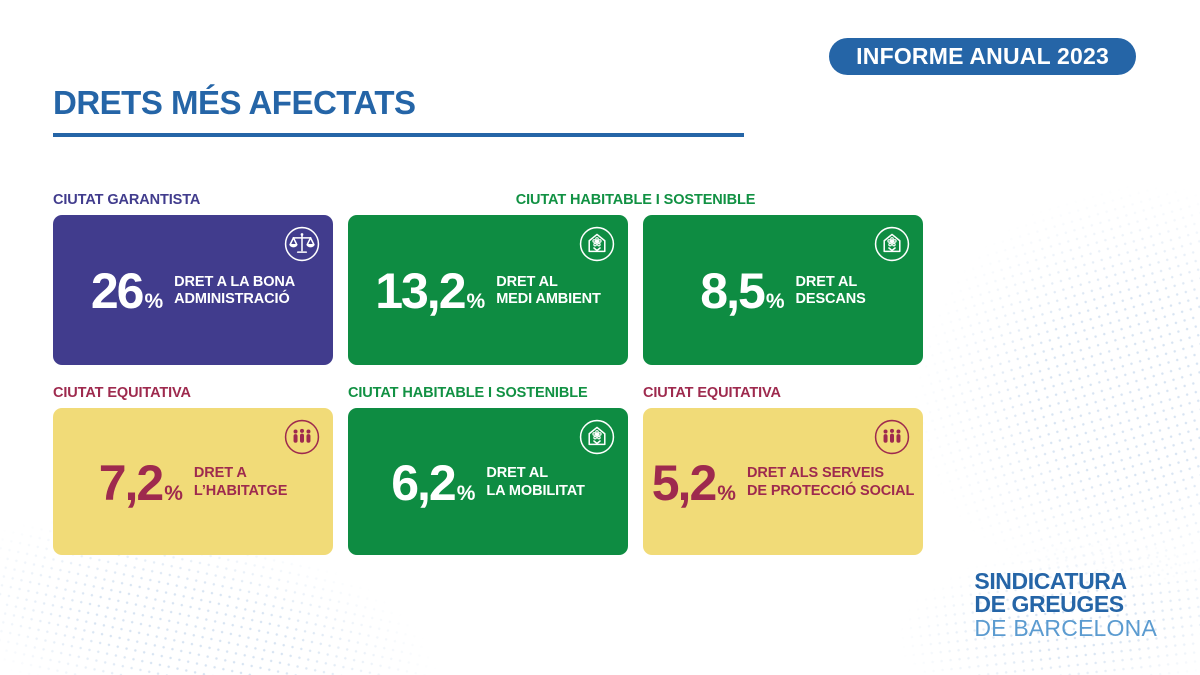 This screenshot has height=675, width=1200. What do you see at coordinates (830, 490) in the screenshot?
I see `stat-label-line2: DE PROTECCIÓ SOCIAL` at bounding box center [830, 490].